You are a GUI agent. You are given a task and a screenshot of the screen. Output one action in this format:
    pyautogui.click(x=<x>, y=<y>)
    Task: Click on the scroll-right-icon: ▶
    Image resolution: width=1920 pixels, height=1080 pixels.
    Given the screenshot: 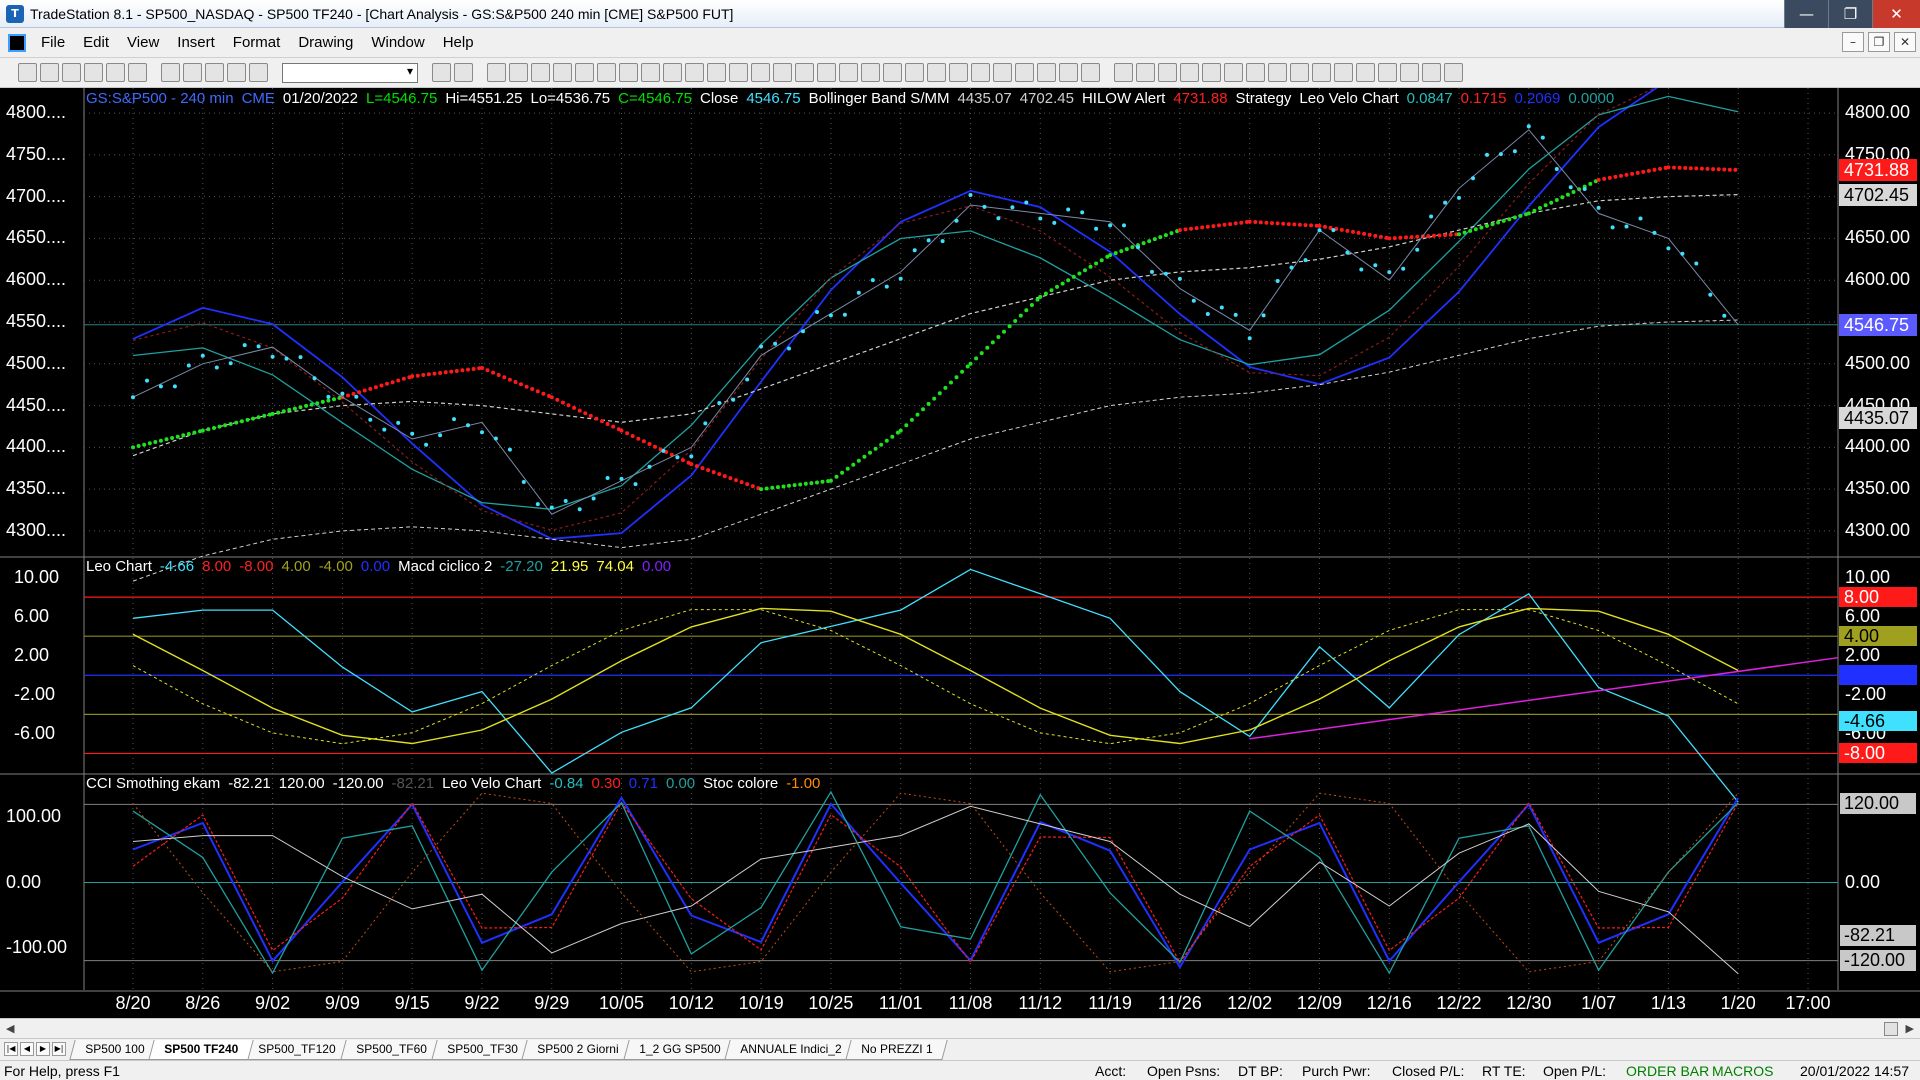 What is the action you would take?
    pyautogui.click(x=1909, y=1028)
    